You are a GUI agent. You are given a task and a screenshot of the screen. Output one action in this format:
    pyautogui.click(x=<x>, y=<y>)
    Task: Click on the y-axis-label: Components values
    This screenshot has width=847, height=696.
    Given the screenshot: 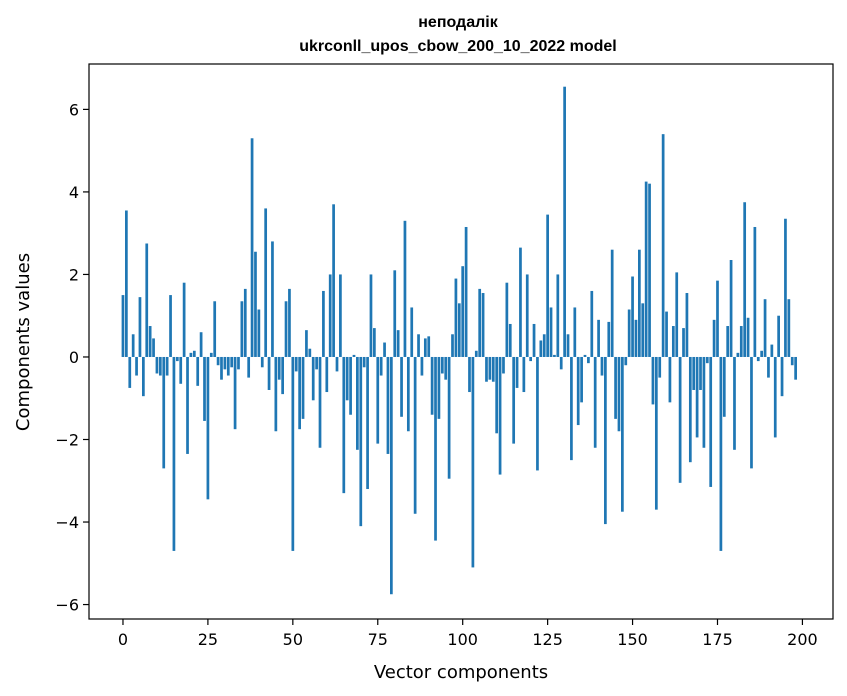 What is the action you would take?
    pyautogui.click(x=23, y=342)
    